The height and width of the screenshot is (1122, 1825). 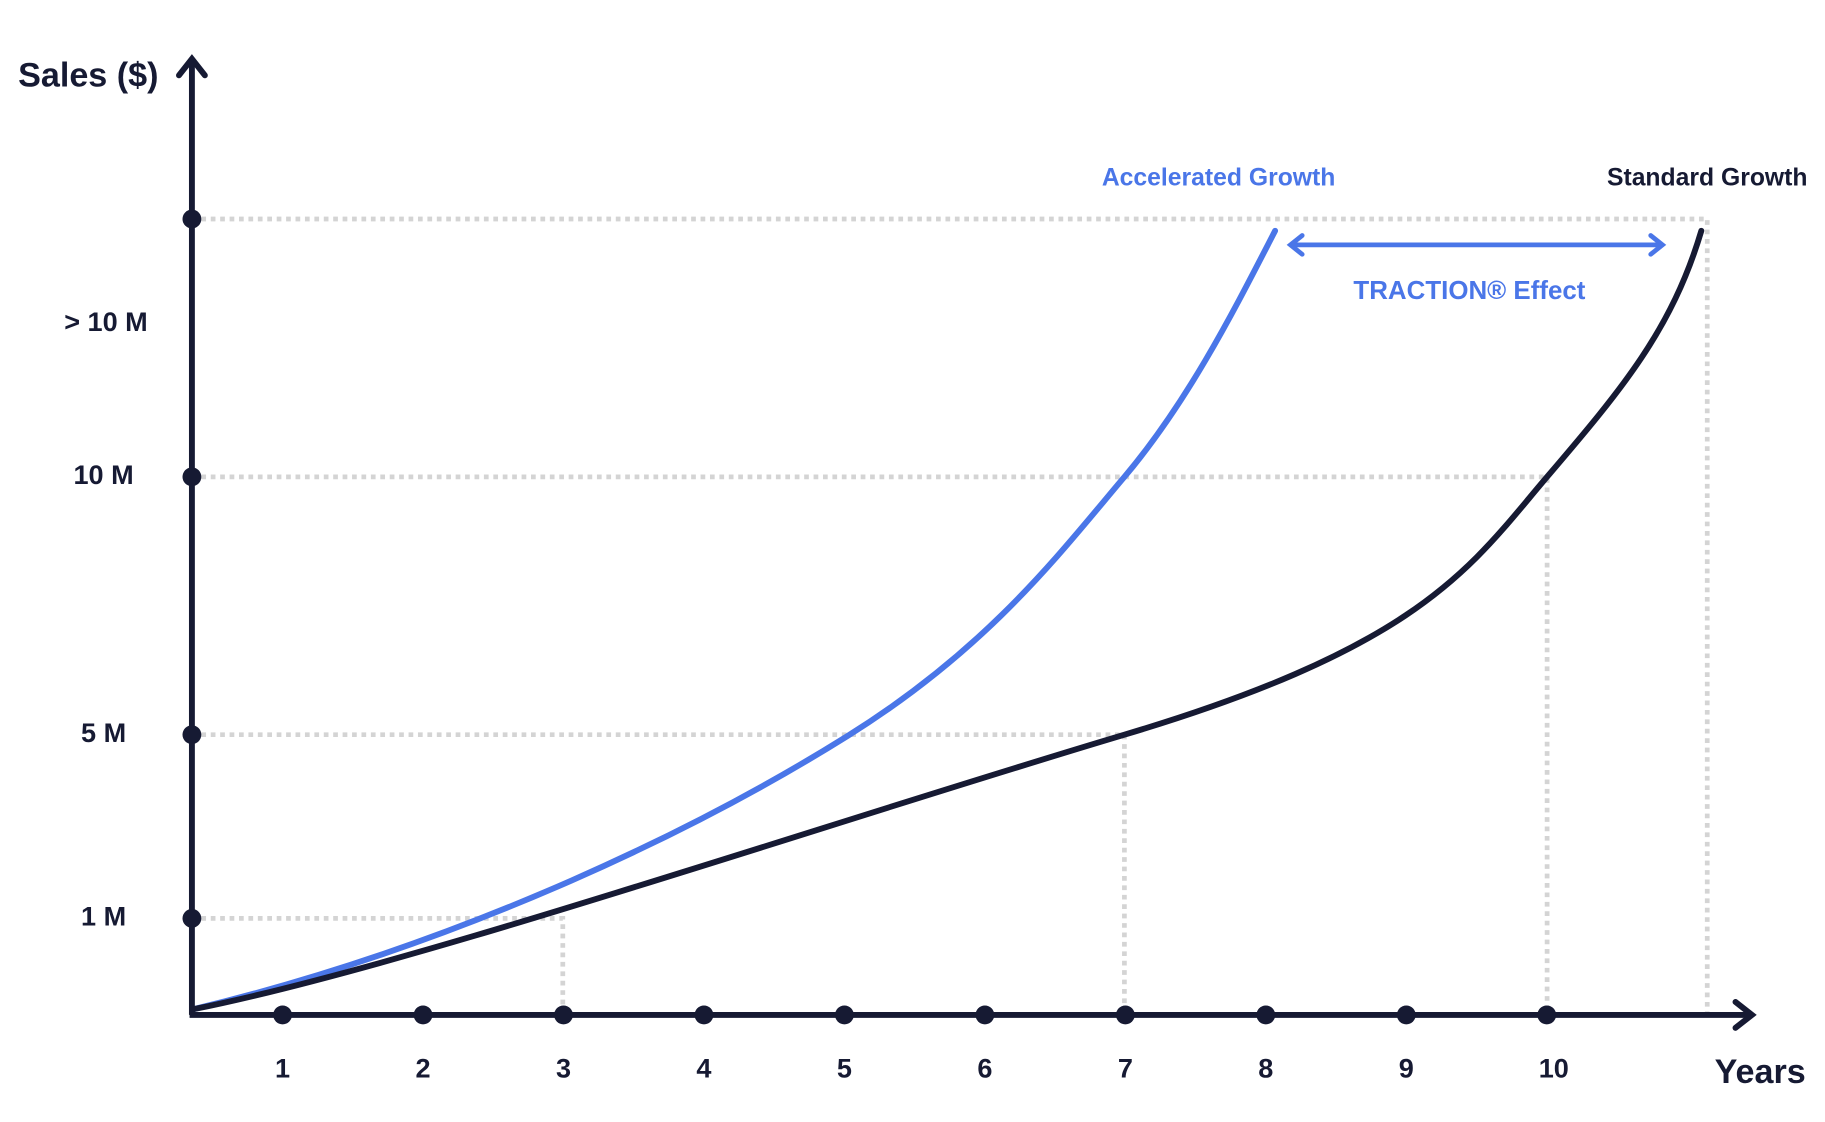 What do you see at coordinates (703, 1067) in the screenshot?
I see `x-tick-label: 4` at bounding box center [703, 1067].